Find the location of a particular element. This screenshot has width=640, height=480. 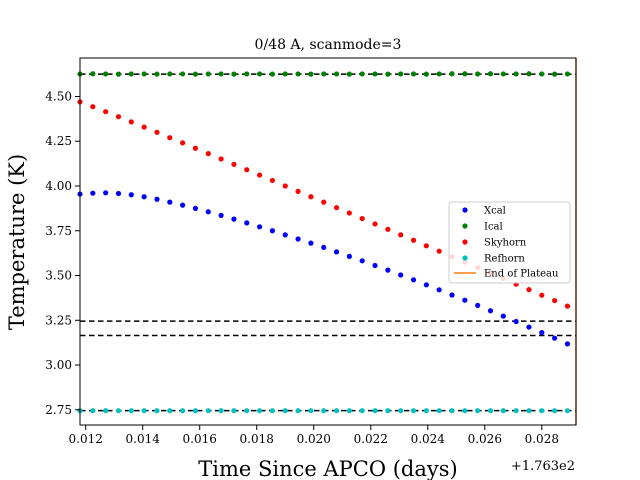

legend-label-skyhorn: Skyhorn is located at coordinates (505, 243).